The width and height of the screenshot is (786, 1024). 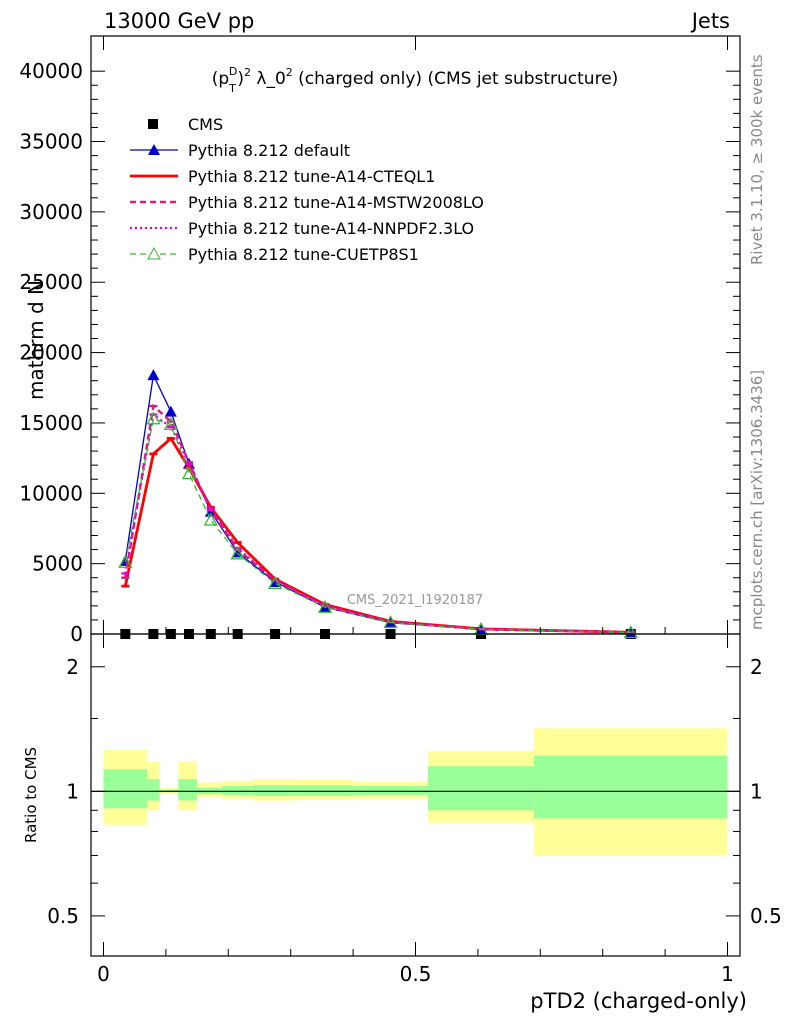 I want to click on main-ytick-label: 35000, so click(x=51, y=142).